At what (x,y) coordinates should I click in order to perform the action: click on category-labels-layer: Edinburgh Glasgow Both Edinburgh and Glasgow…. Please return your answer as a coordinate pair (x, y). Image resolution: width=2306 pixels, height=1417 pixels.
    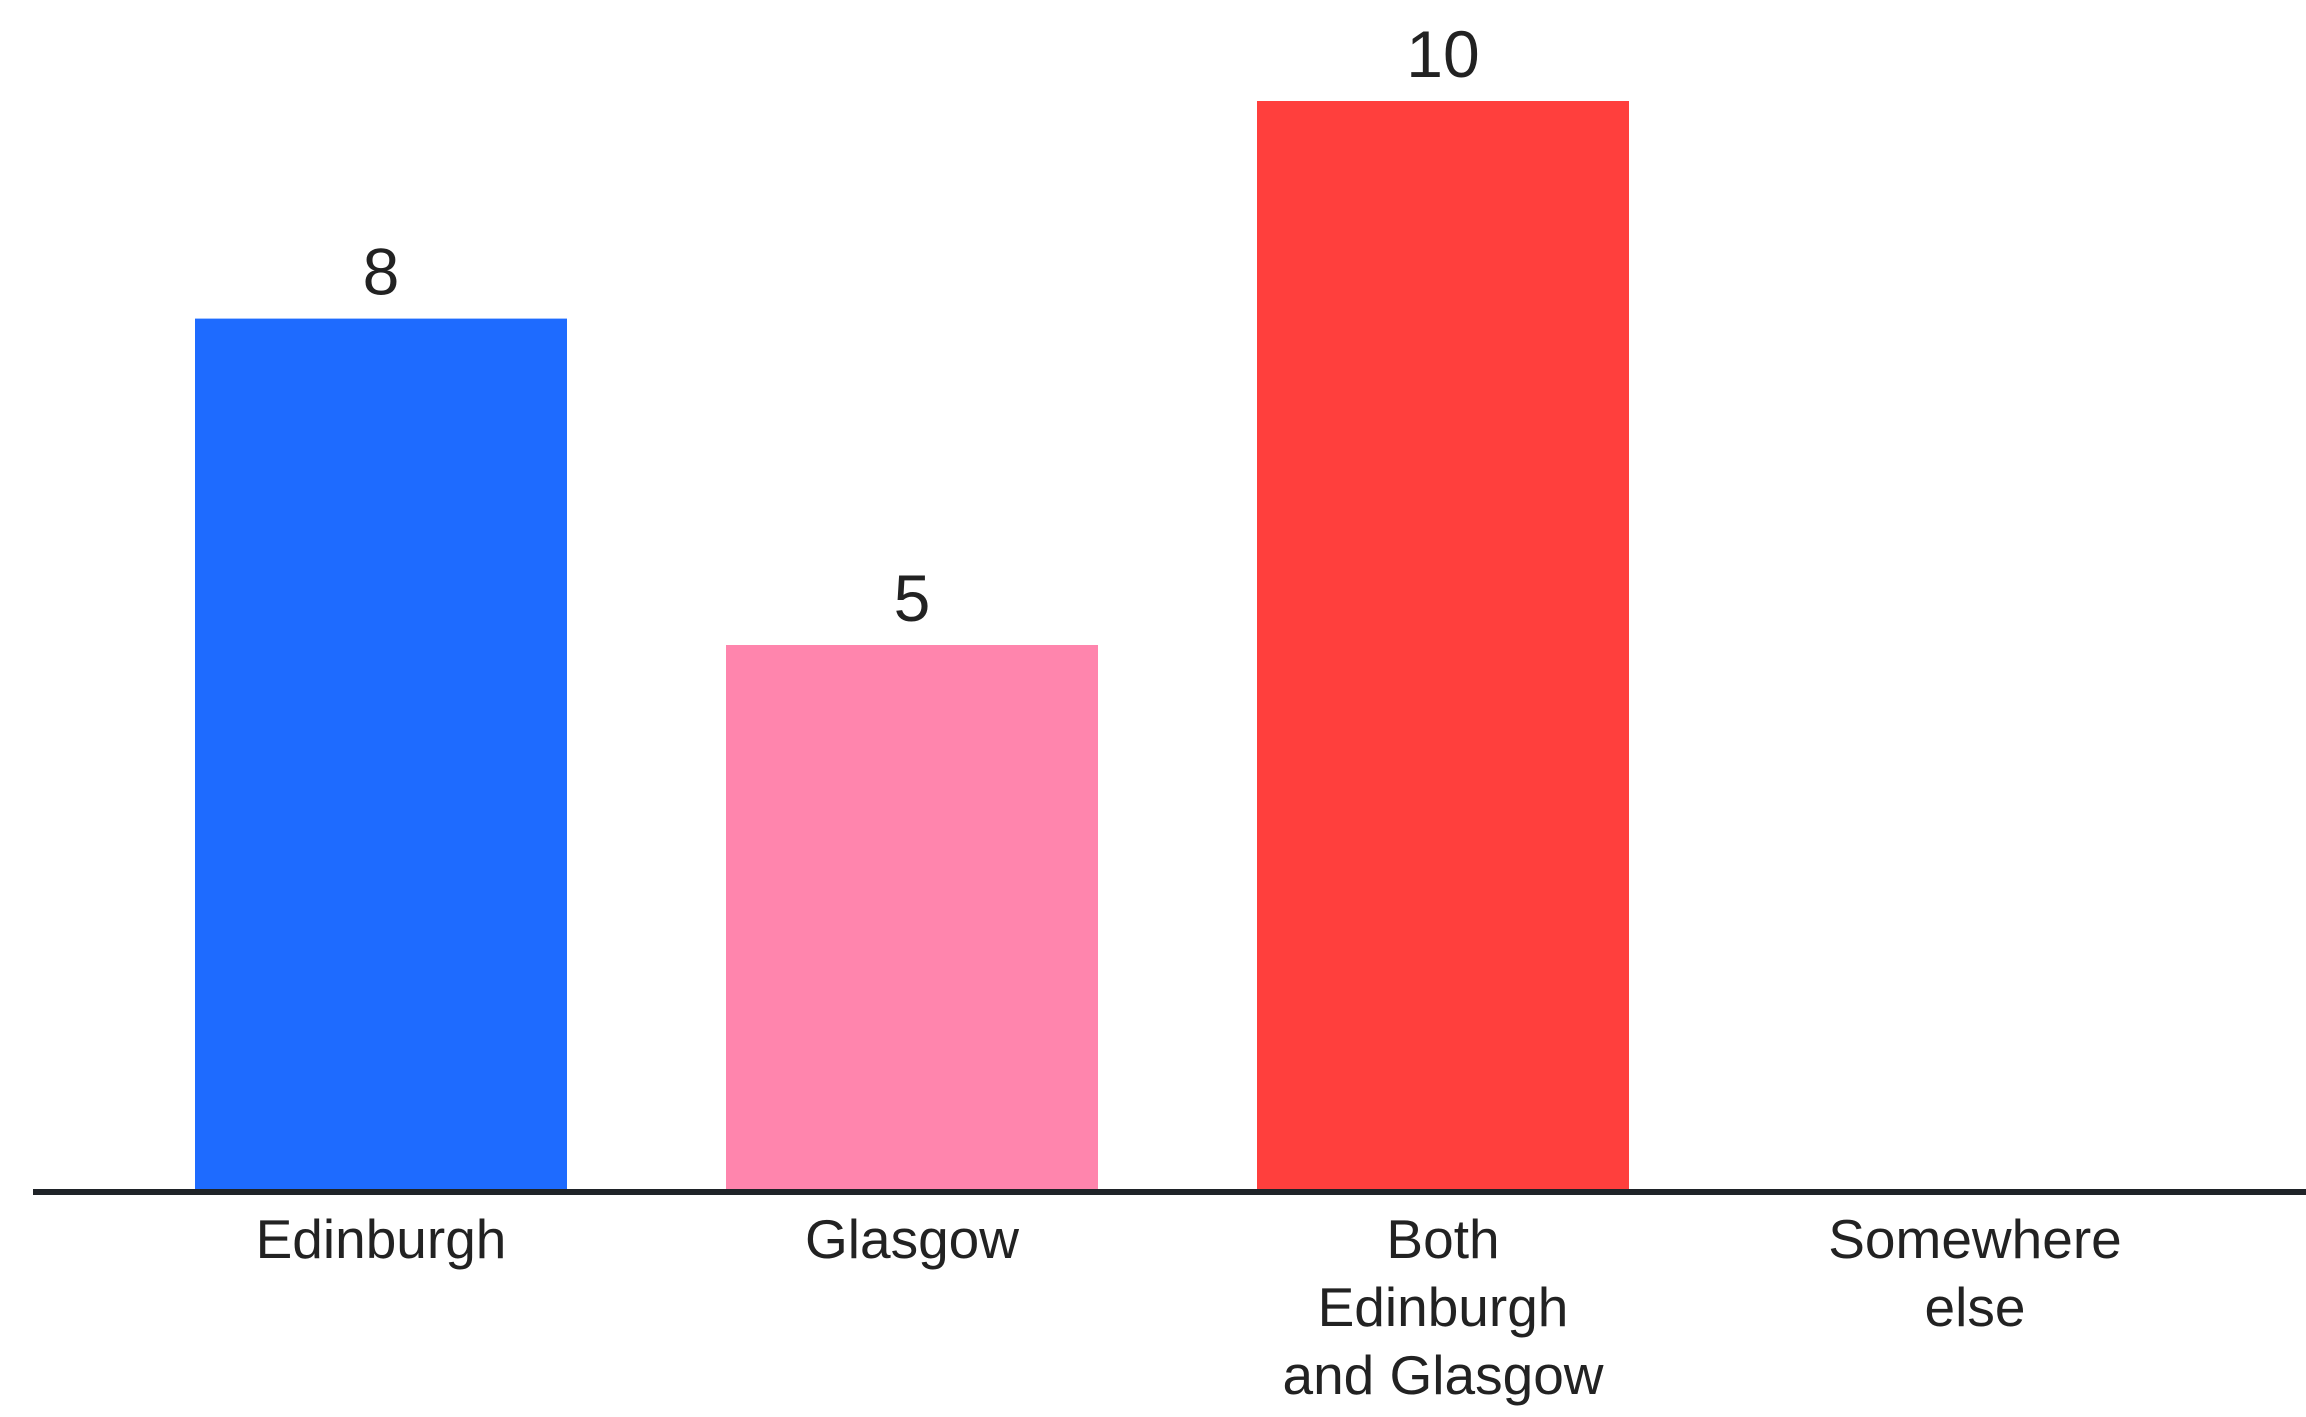
    Looking at the image, I should click on (1189, 1307).